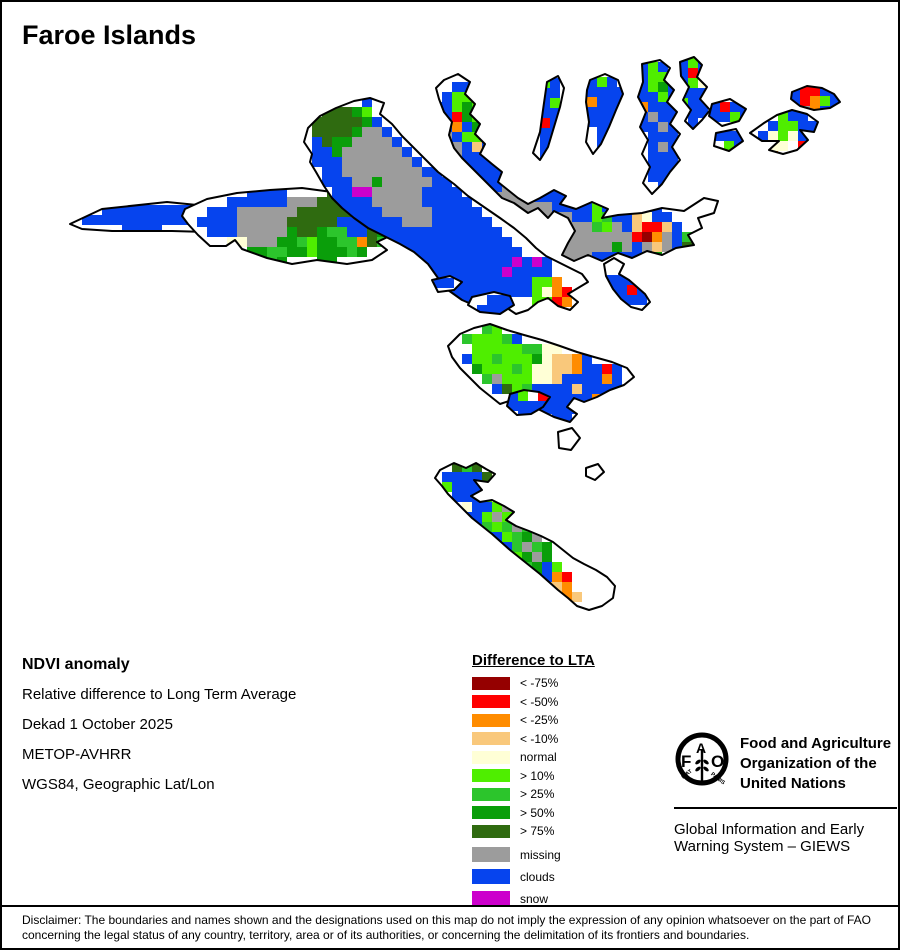 The image size is (900, 950). I want to click on island-outline-bordoy, so click(659, 127).